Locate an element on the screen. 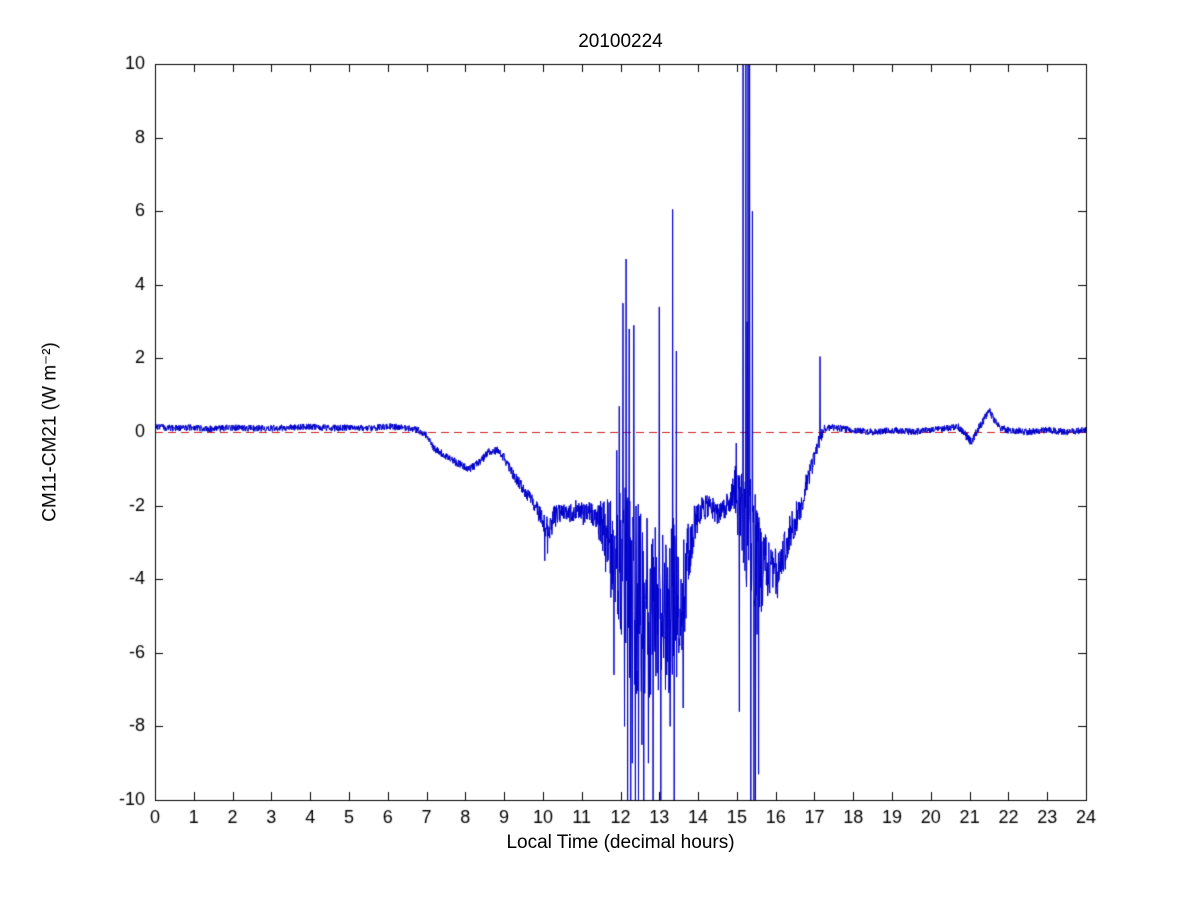 The image size is (1200, 900). x-axis-label: Local Time (decimal hours) is located at coordinates (620, 842).